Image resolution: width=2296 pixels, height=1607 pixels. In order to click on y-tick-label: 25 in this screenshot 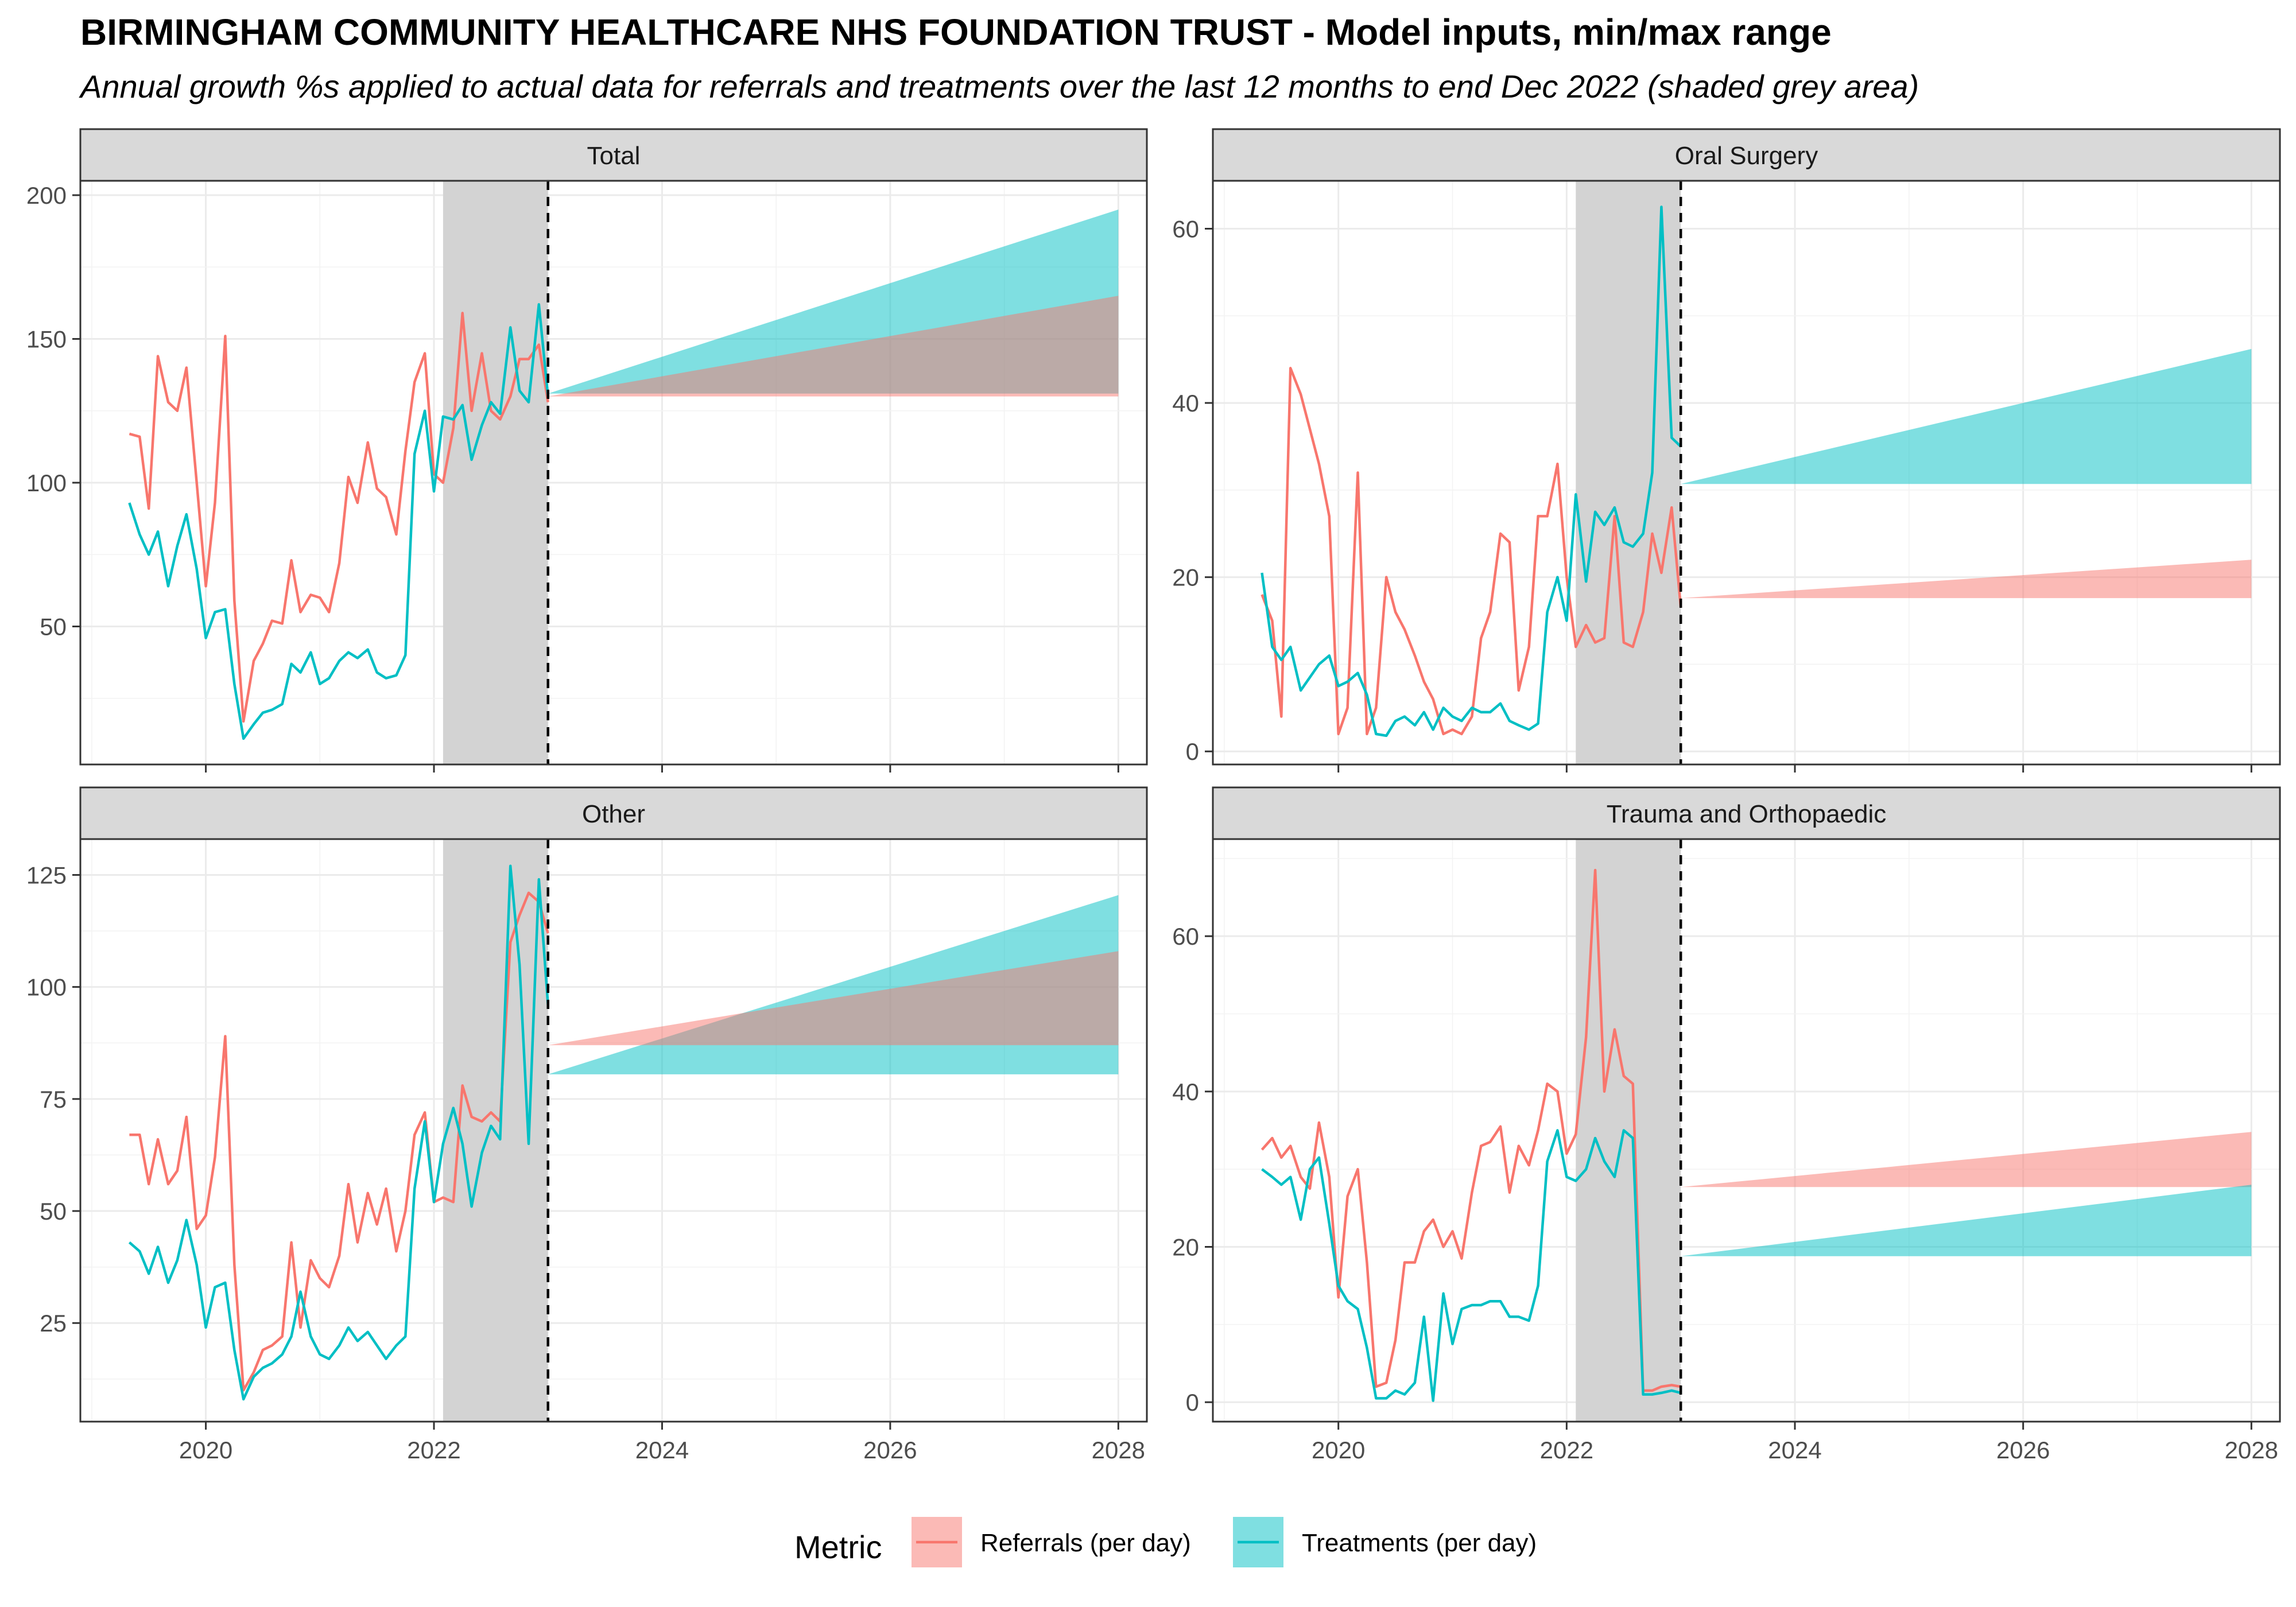, I will do `click(53, 1323)`.